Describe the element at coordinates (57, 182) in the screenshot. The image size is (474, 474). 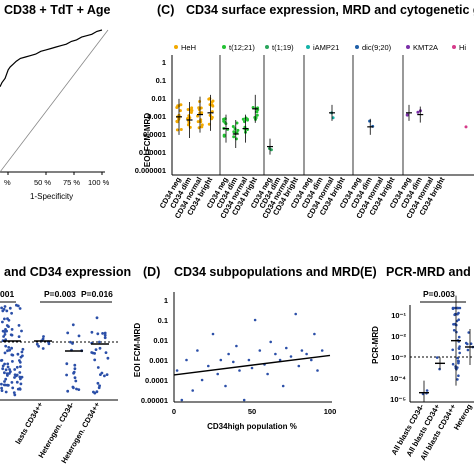
I see `panel-b-x-ticks: % 50 % 75 % 100 %` at that location.